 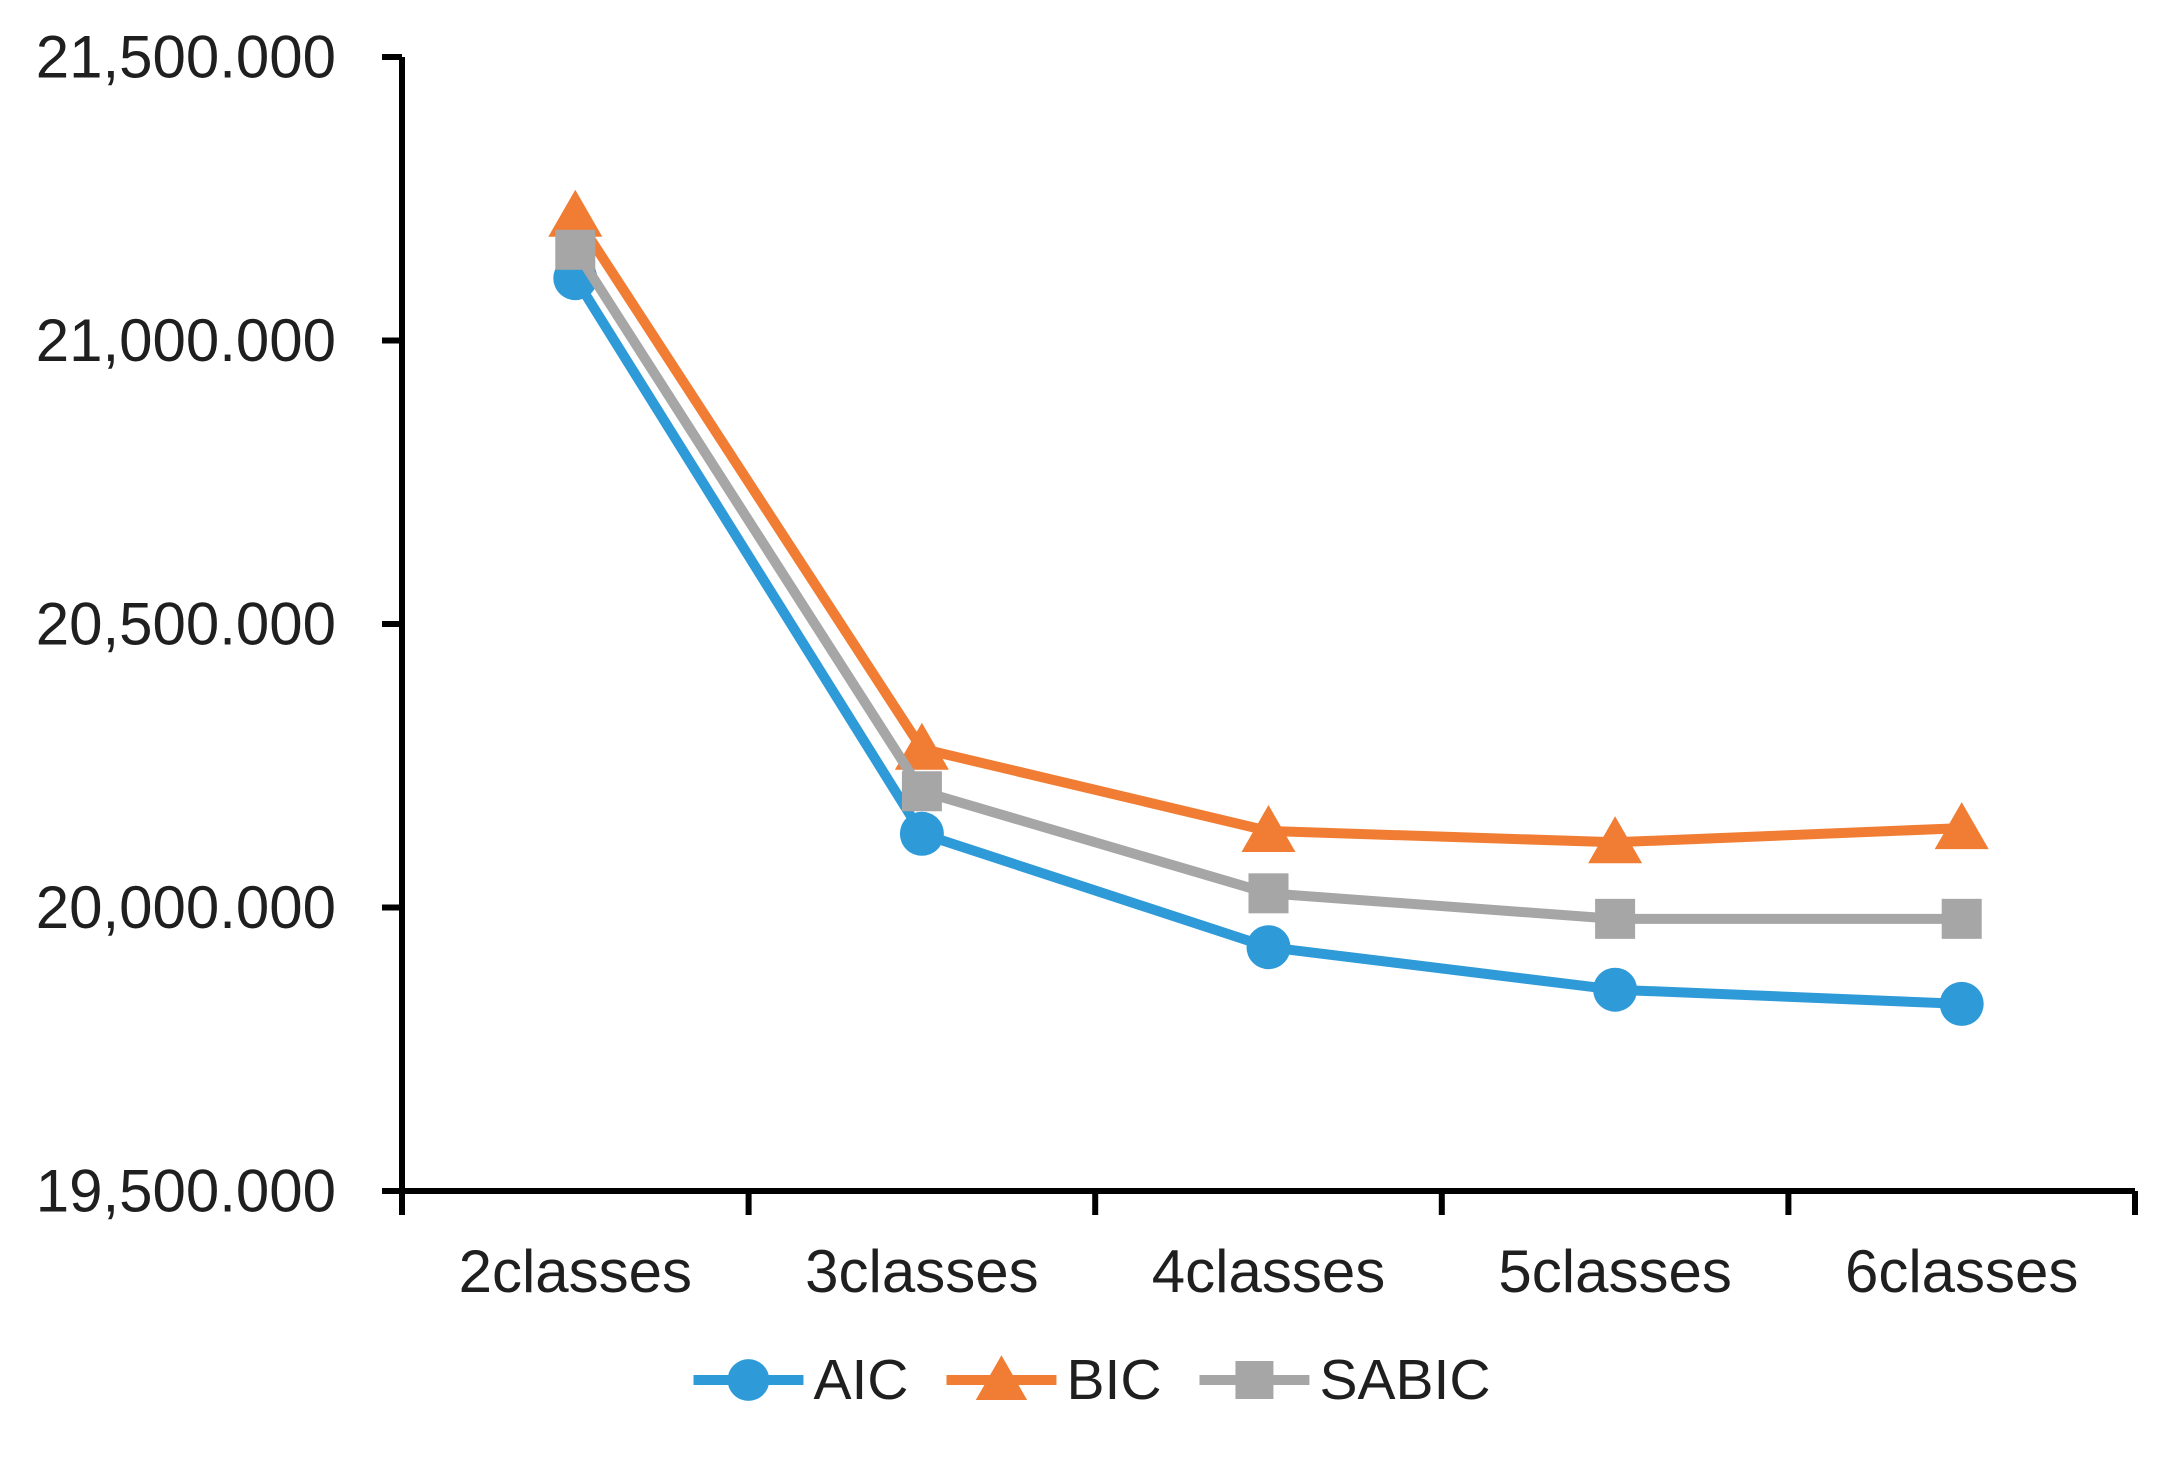 I want to click on legend-item-bic: BIC, so click(x=1054, y=1379).